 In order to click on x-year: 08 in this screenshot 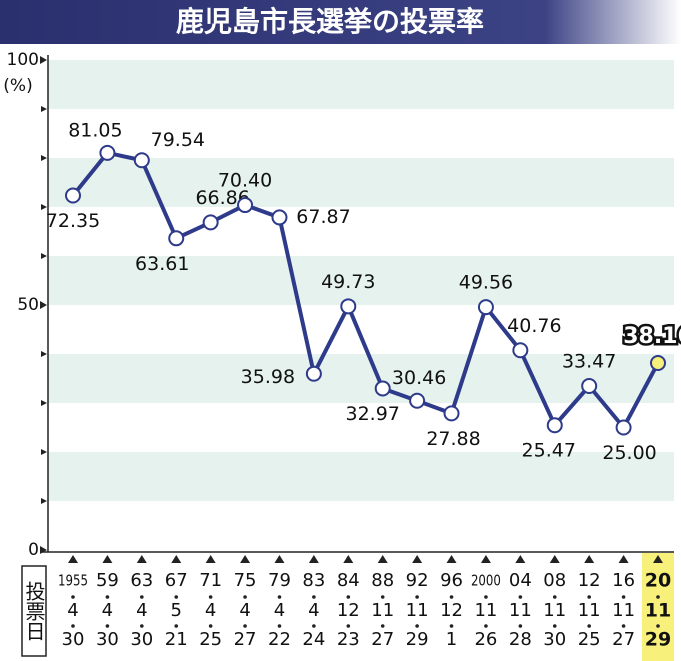, I will do `click(554, 580)`.